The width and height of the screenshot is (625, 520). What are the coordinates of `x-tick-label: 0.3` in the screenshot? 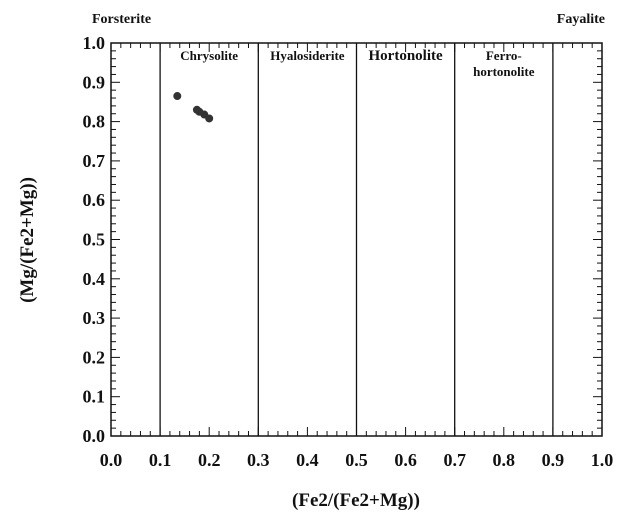 It's located at (258, 460).